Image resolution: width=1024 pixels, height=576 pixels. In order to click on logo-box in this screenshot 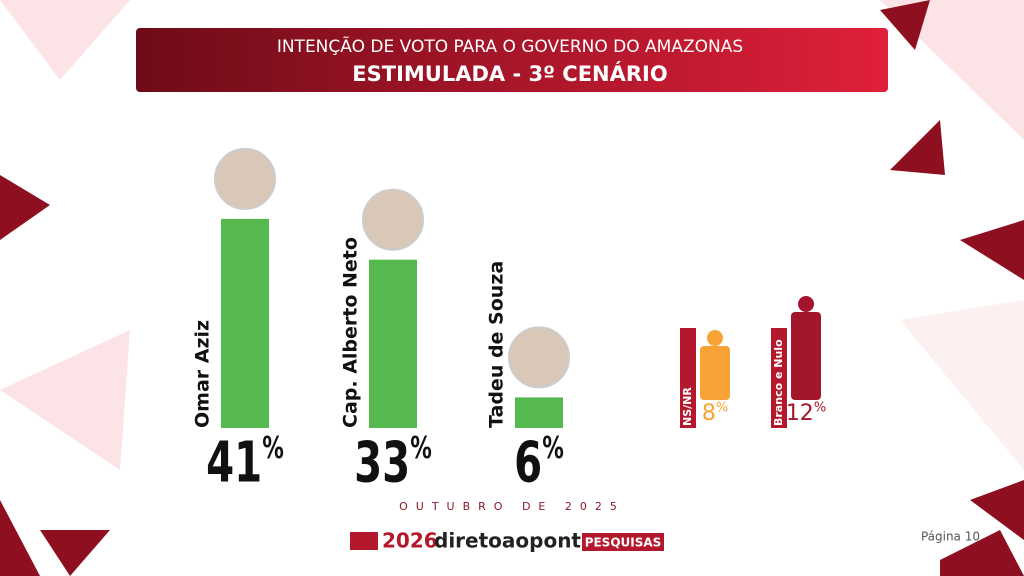, I will do `click(364, 541)`.